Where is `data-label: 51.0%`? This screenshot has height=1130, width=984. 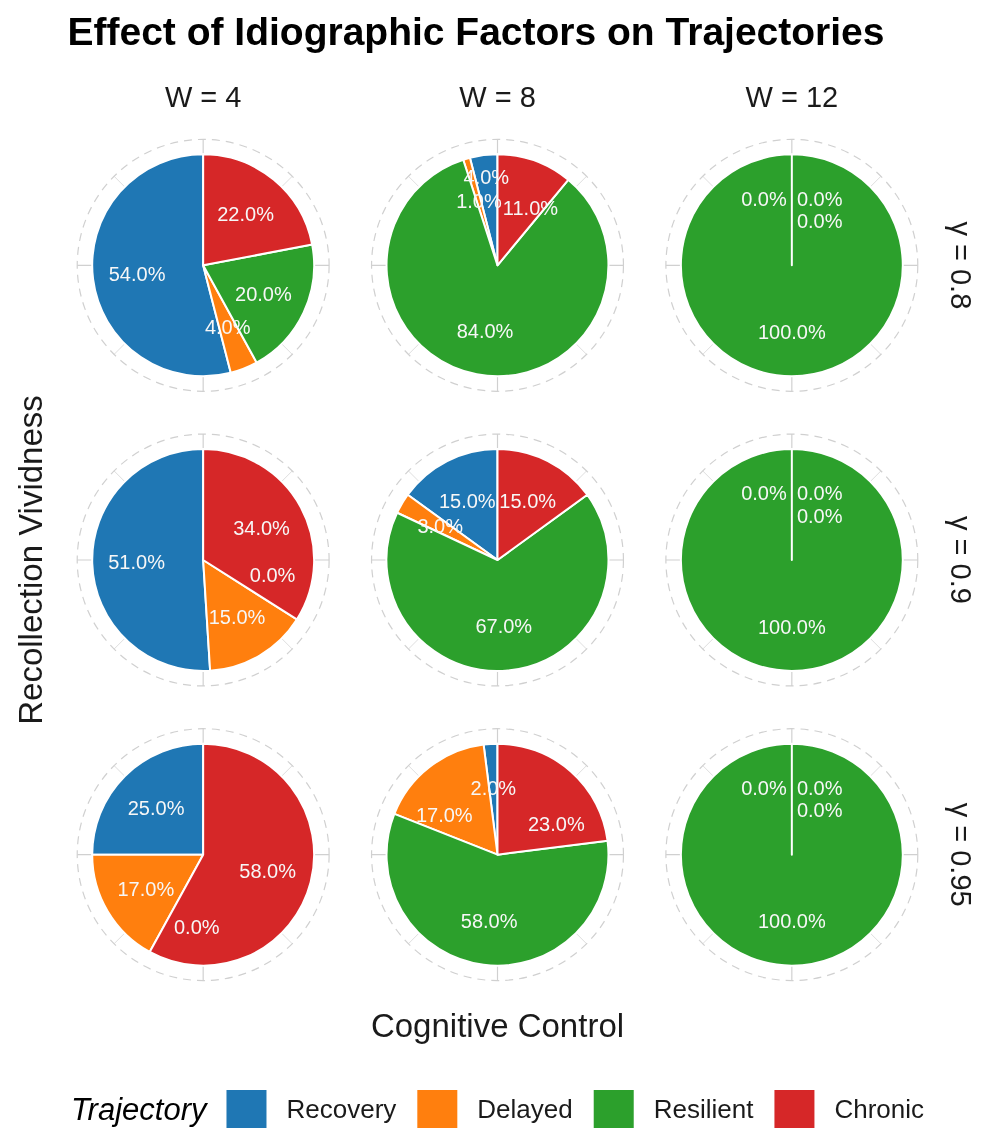 data-label: 51.0% is located at coordinates (137, 562).